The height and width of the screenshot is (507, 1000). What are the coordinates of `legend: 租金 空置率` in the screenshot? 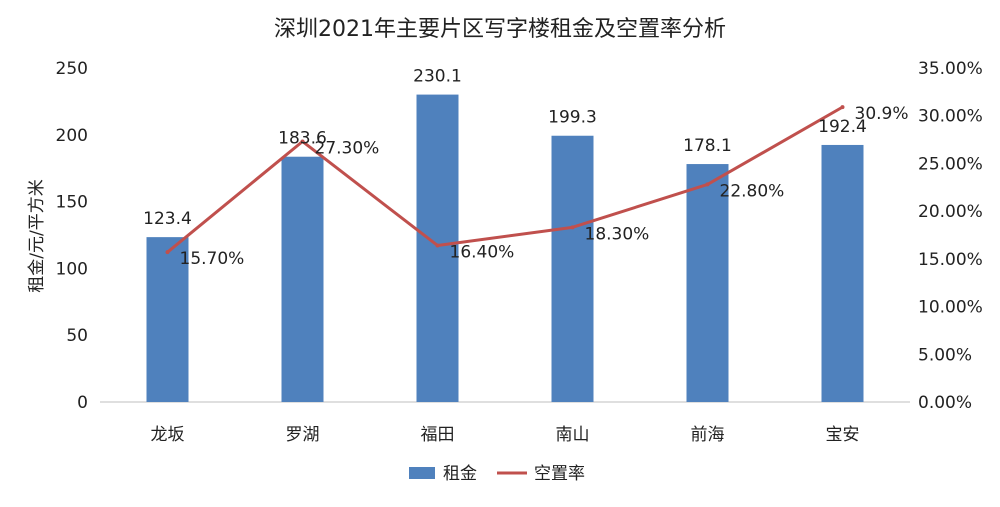 It's located at (497, 474).